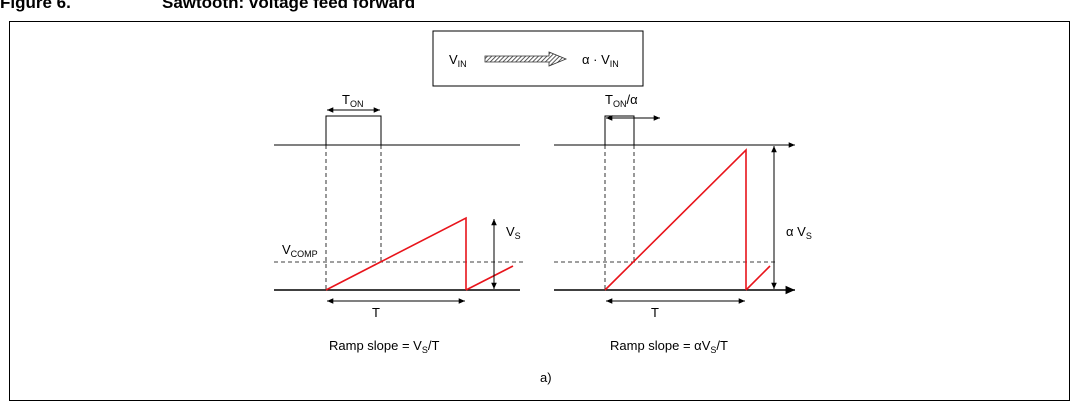 This screenshot has width=1076, height=401. Describe the element at coordinates (489, 278) in the screenshot. I see `left-sawtooth-next-ramp` at that location.